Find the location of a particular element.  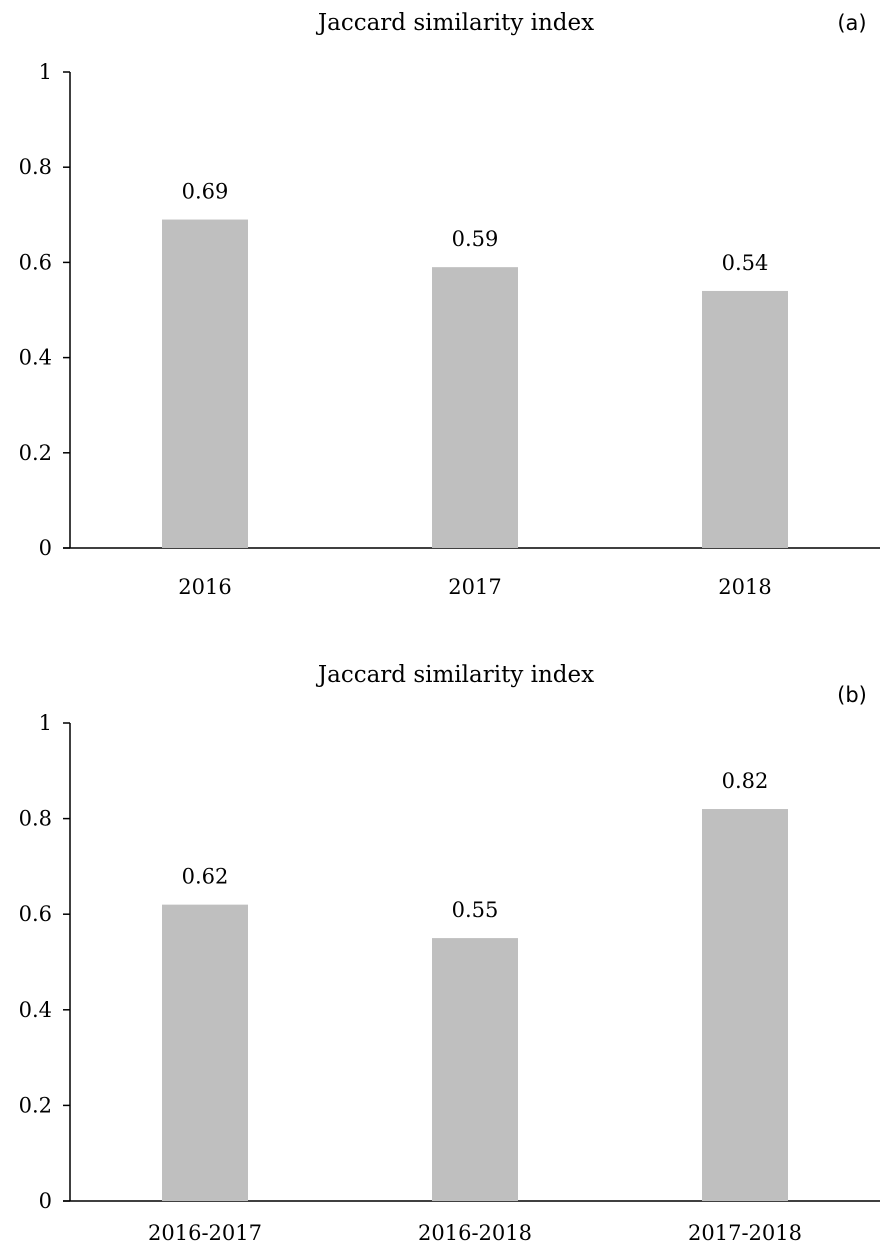

data-label: 0.62 is located at coordinates (205, 877).